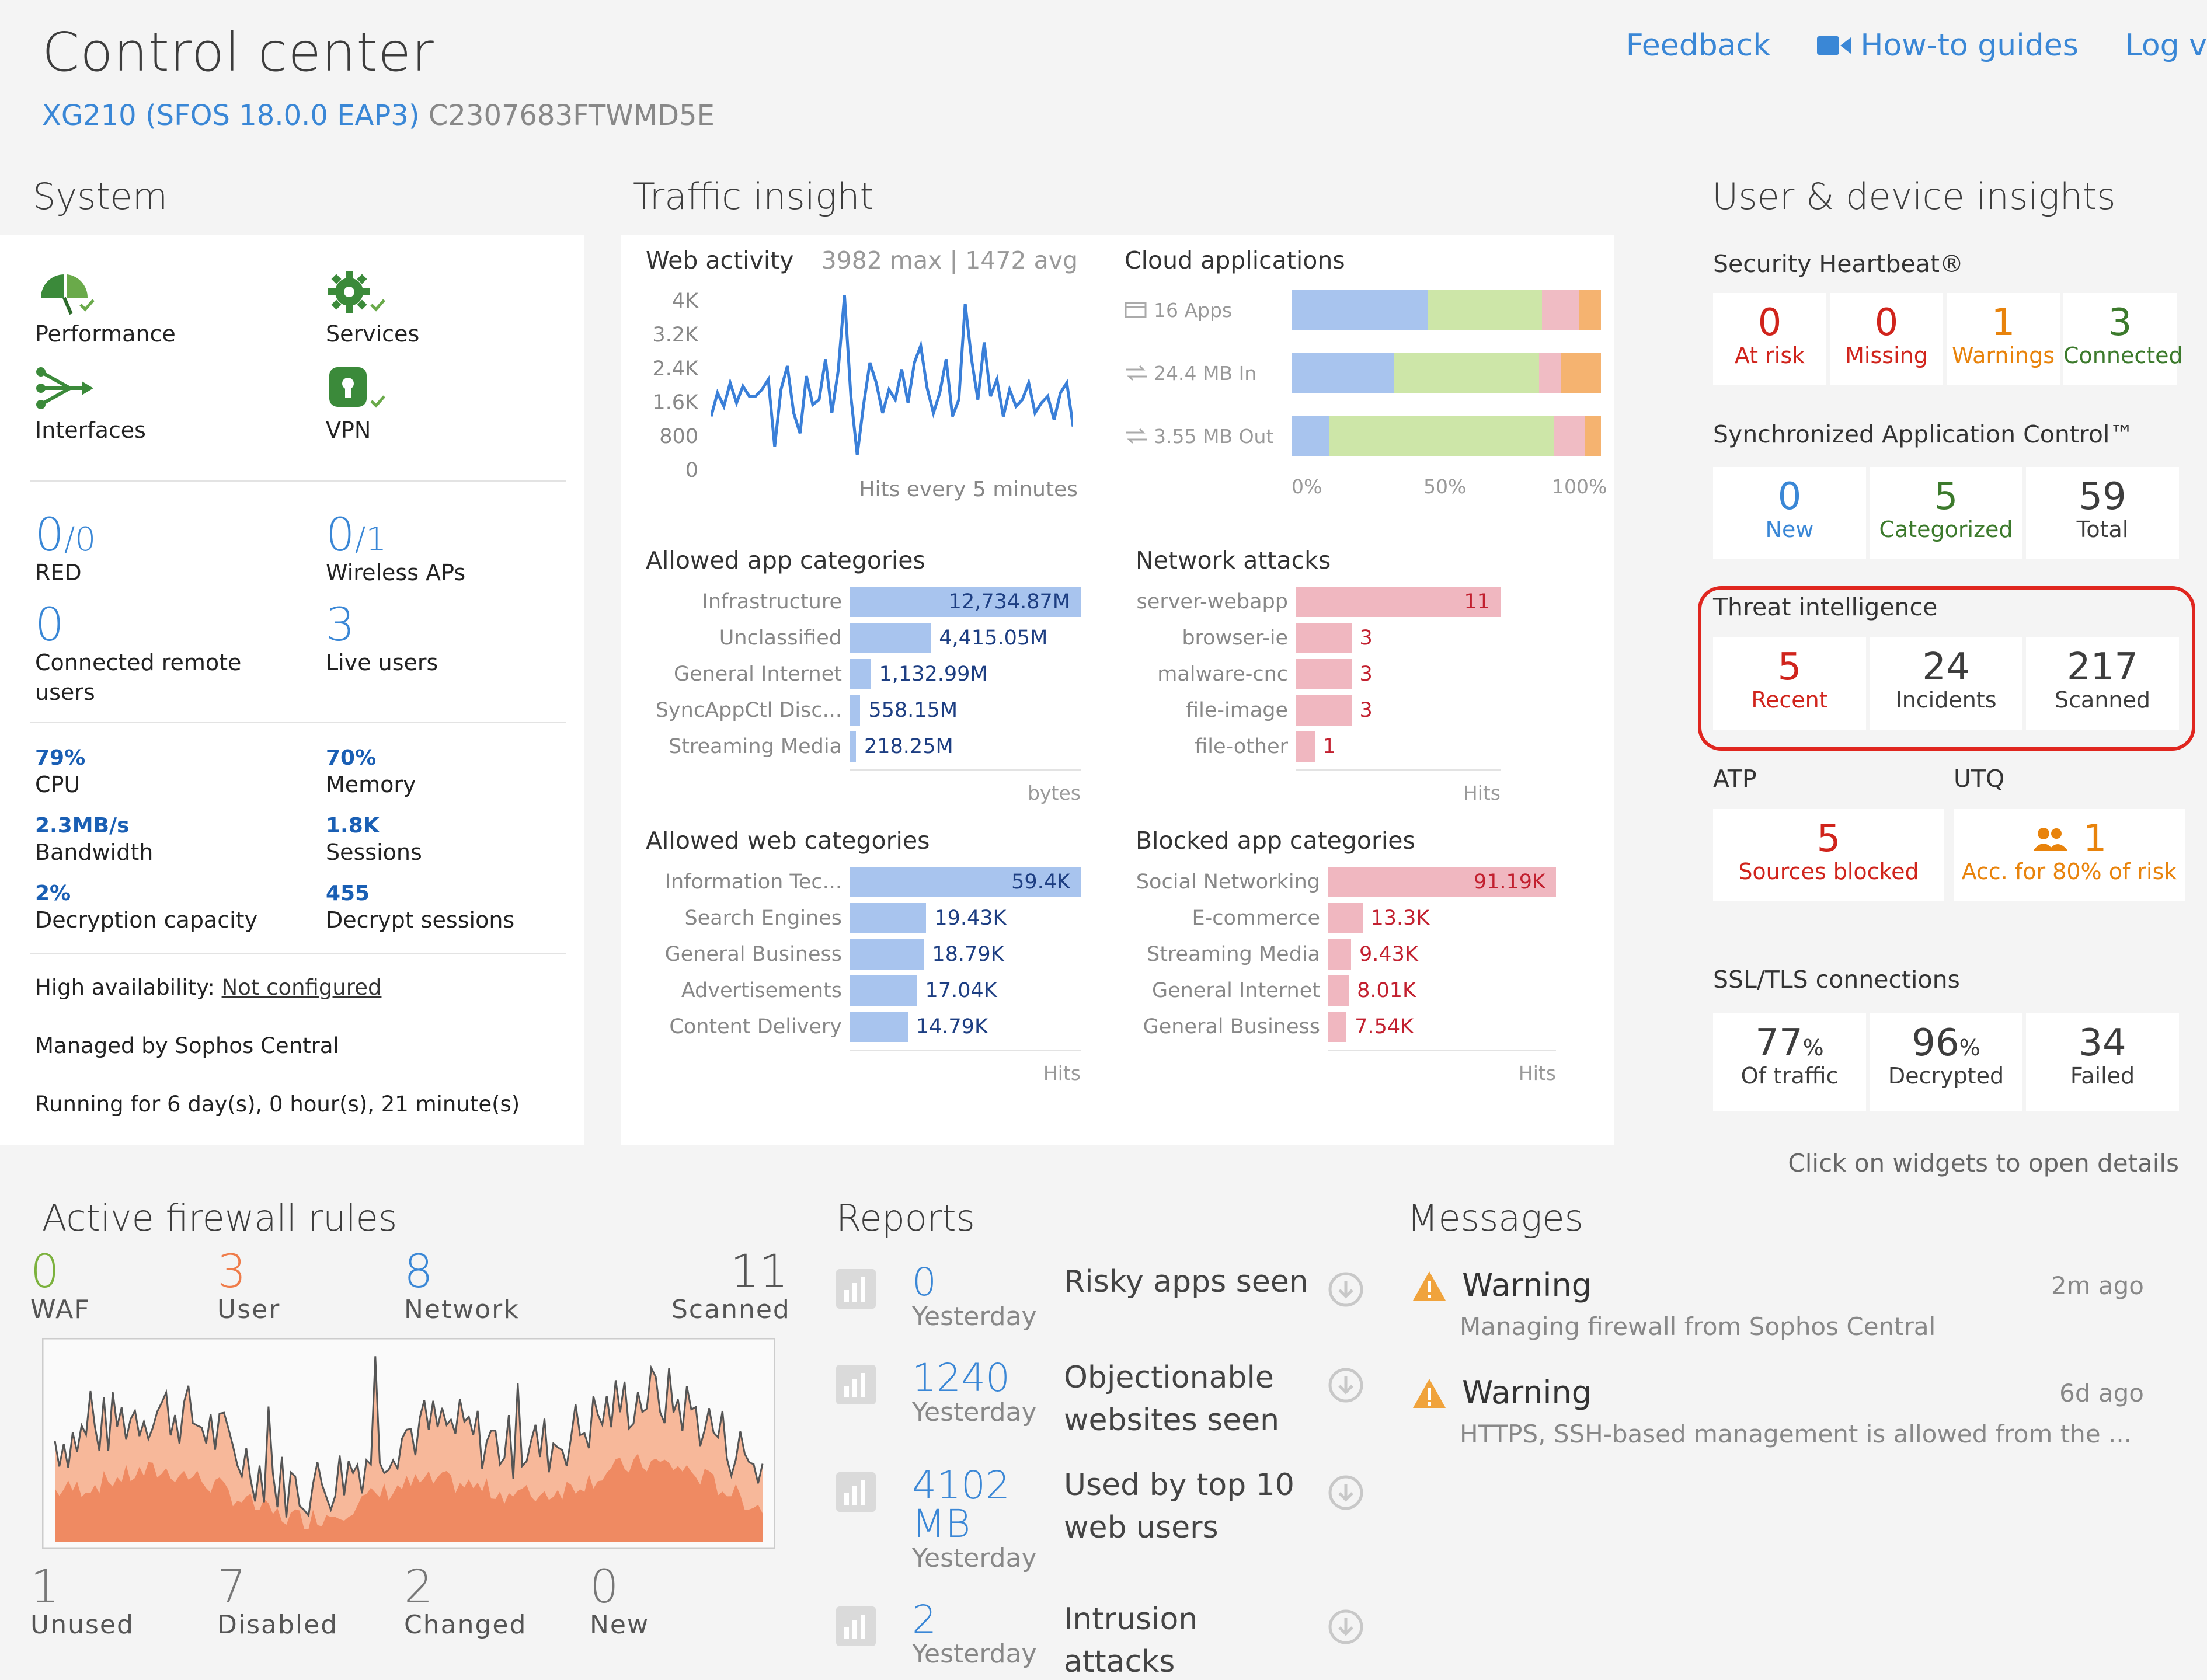 The width and height of the screenshot is (2207, 1680). I want to click on bar-row: file-other 1, so click(1366, 747).